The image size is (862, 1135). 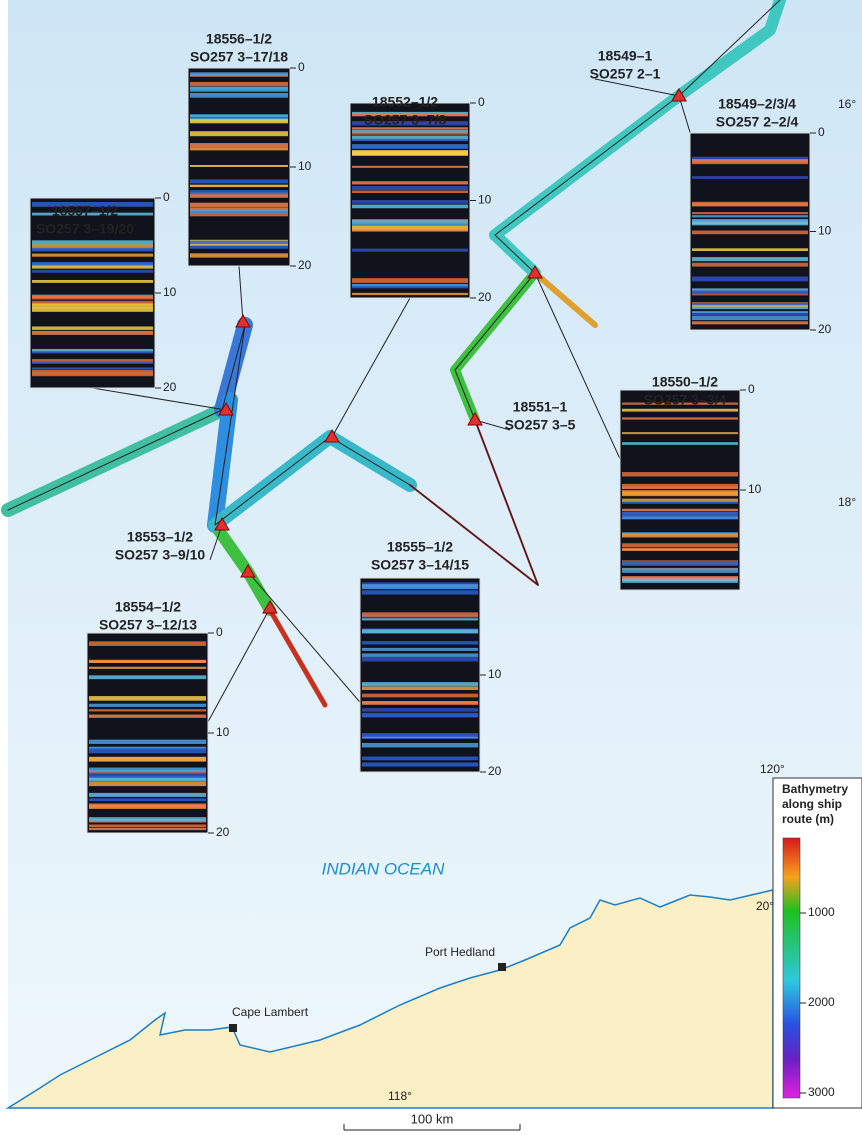 I want to click on station-id: 18551–1, so click(x=540, y=407).